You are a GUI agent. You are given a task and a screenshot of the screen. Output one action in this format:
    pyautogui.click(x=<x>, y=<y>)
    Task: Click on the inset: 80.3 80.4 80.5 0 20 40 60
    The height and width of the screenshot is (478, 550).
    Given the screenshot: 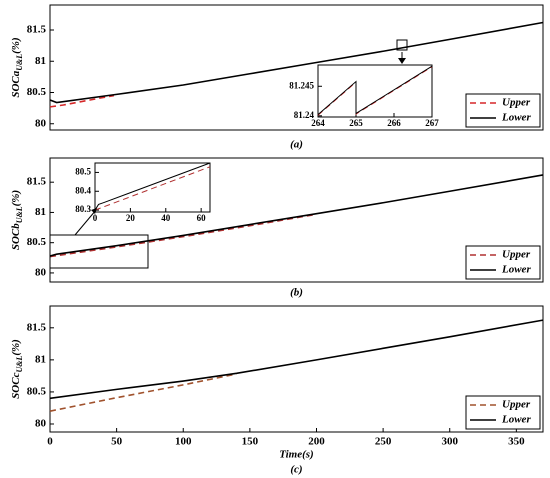 What is the action you would take?
    pyautogui.click(x=143, y=192)
    